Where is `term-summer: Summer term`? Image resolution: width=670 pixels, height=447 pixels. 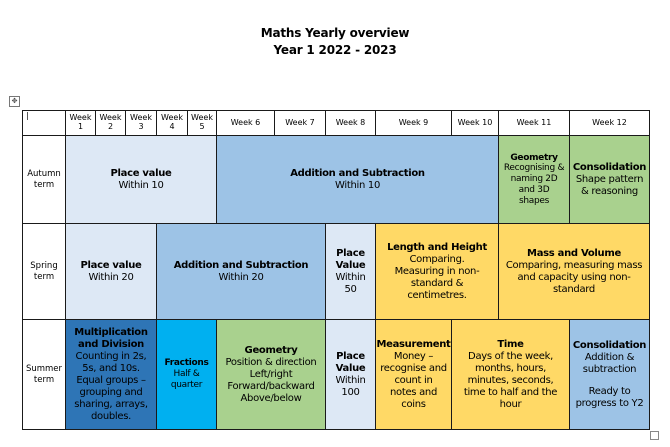
term-summer: Summer term is located at coordinates (44, 374).